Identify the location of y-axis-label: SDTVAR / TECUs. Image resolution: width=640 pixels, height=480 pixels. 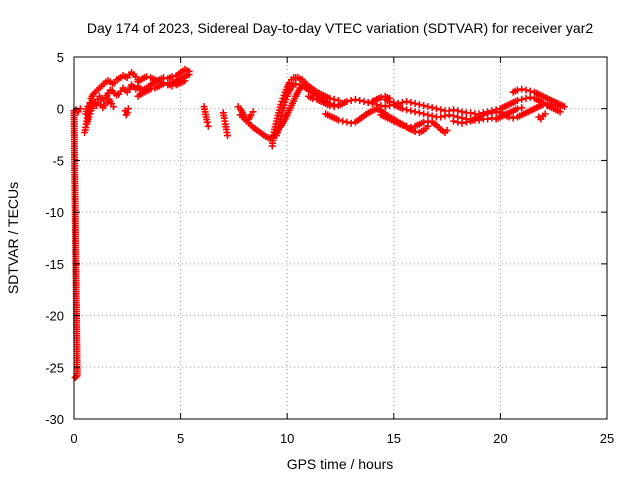
(13, 238).